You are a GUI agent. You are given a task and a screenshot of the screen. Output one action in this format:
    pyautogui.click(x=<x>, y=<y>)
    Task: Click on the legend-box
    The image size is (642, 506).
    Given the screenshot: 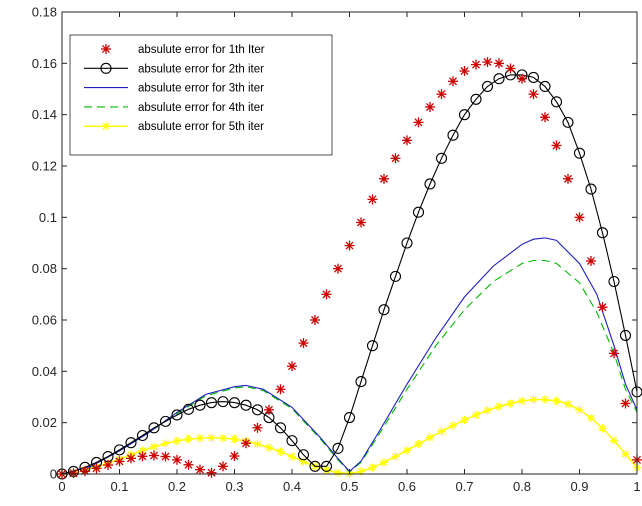 What is the action you would take?
    pyautogui.click(x=201, y=95)
    